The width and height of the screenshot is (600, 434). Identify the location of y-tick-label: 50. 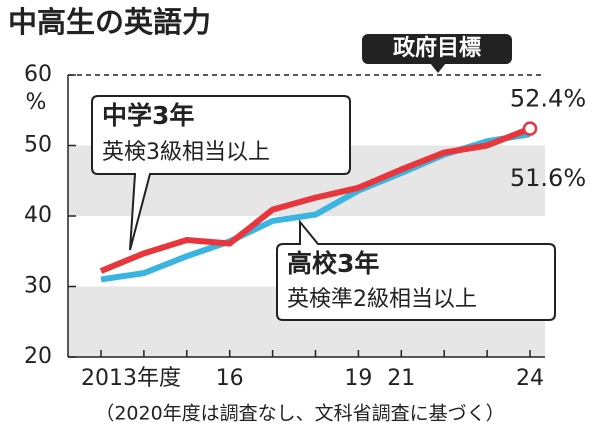
(38, 145).